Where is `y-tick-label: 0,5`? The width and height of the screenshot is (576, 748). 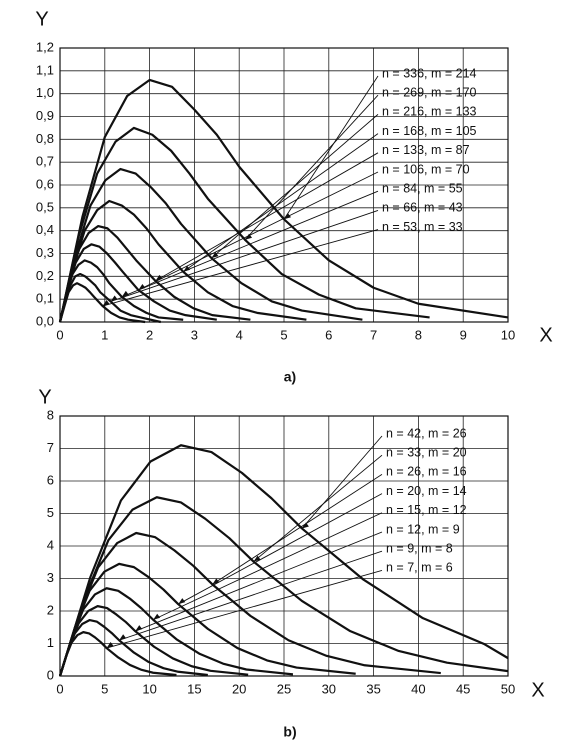
y-tick-label: 0,5 is located at coordinates (45, 206).